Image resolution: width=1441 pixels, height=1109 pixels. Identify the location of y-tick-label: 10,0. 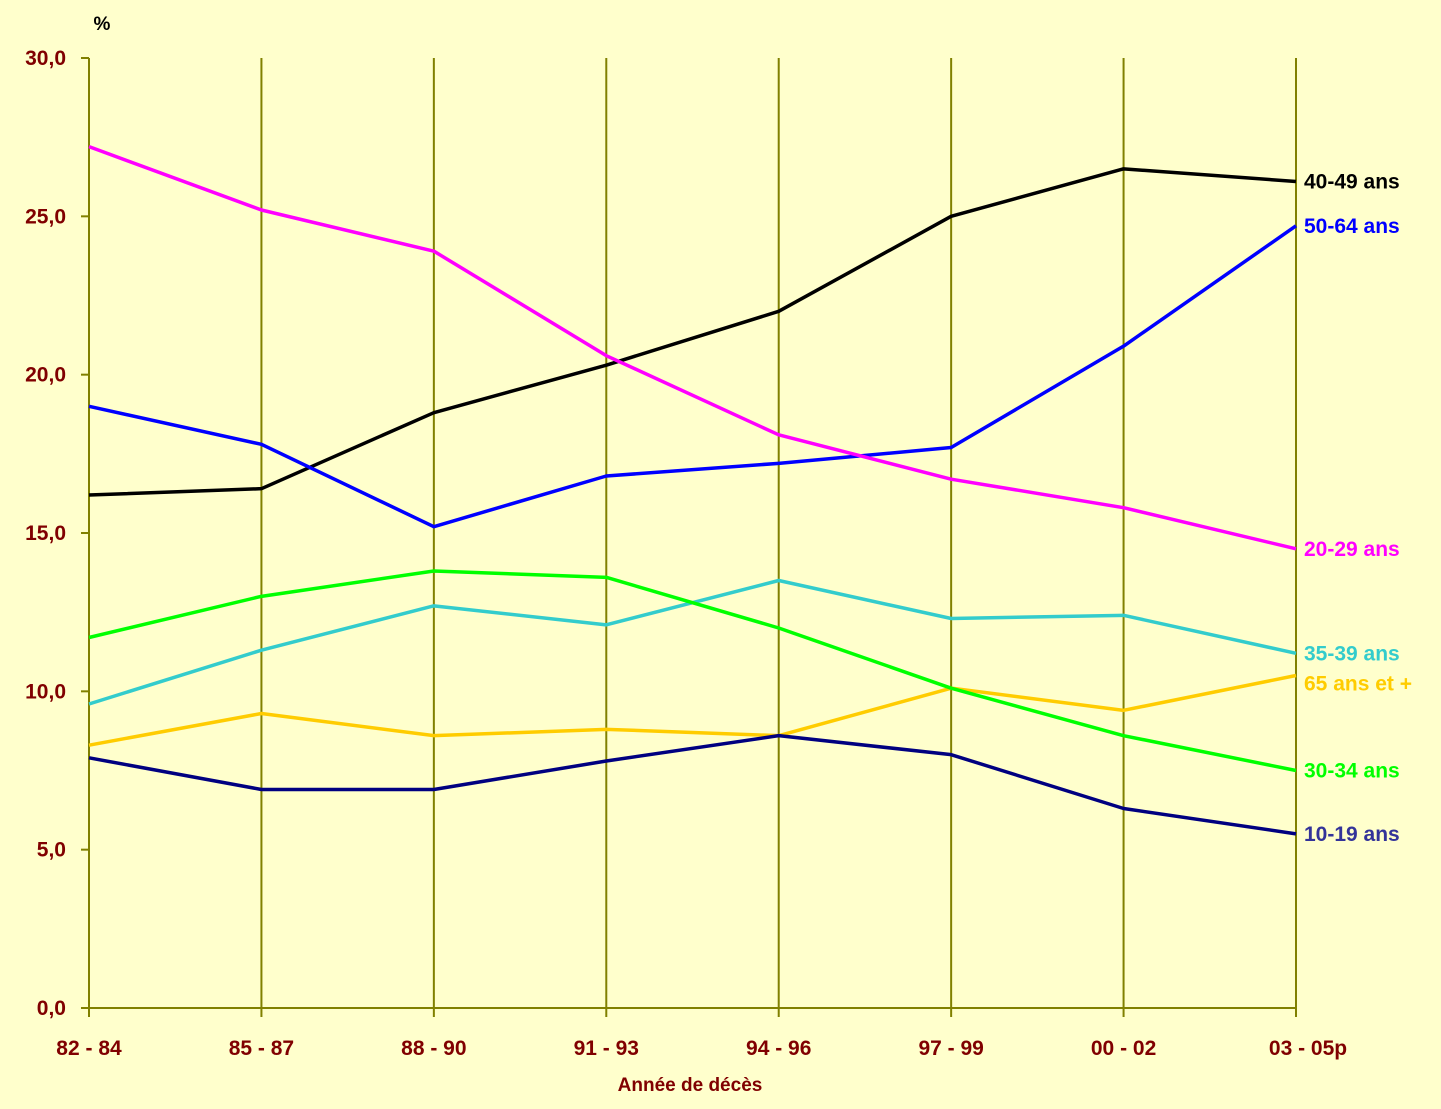
(45, 691).